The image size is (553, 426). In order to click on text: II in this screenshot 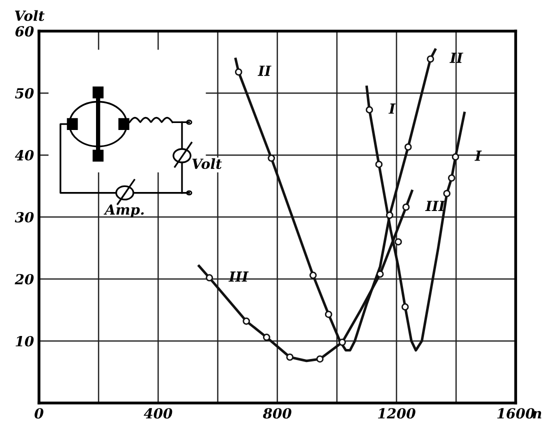, I will do `click(265, 71)`.